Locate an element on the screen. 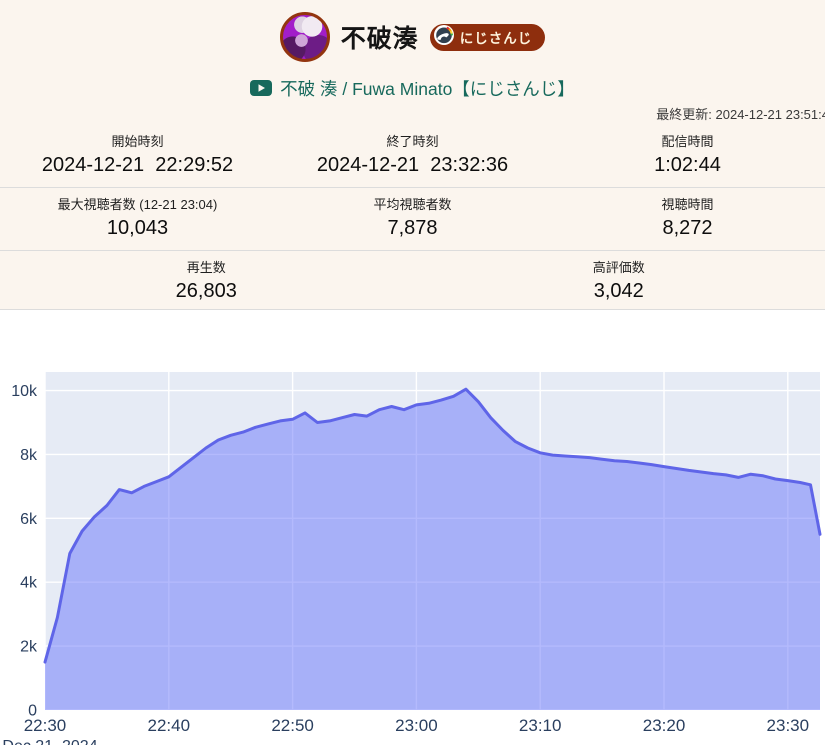 This screenshot has width=825, height=750. stat-value: 3,042 is located at coordinates (619, 291).